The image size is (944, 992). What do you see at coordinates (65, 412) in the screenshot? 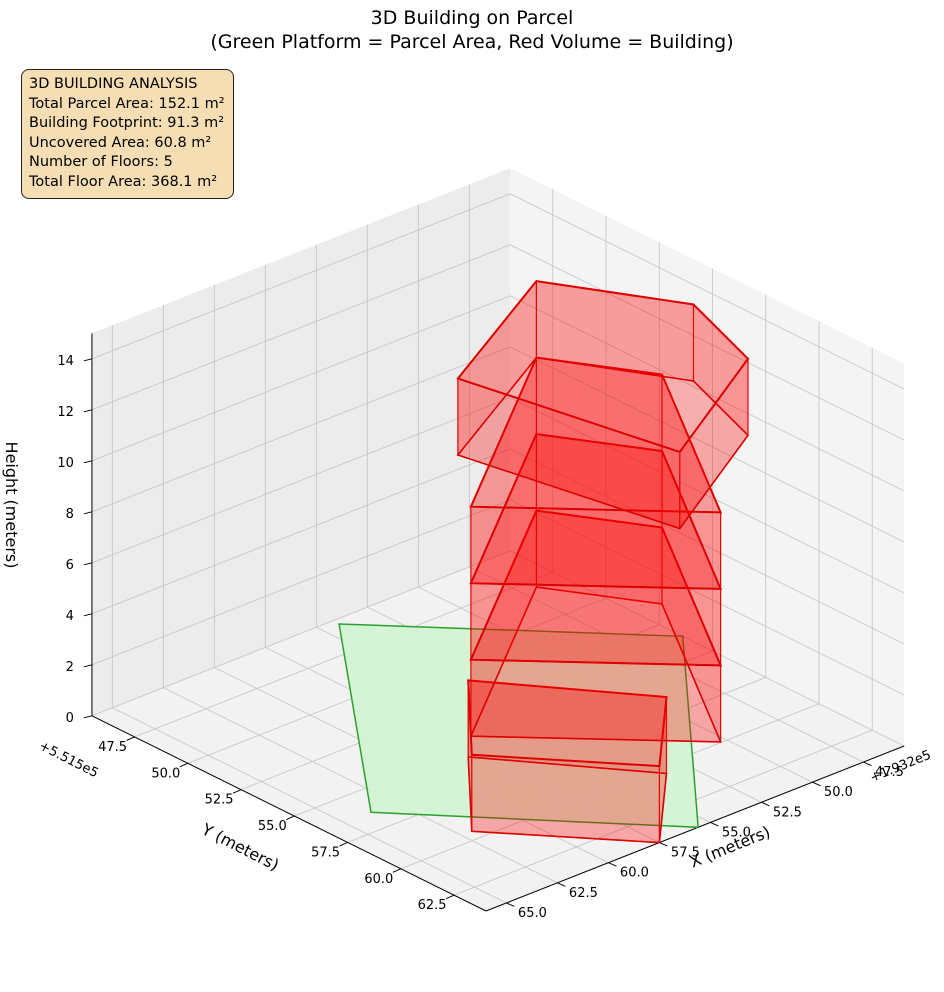
I see `z-tick-label: 12` at bounding box center [65, 412].